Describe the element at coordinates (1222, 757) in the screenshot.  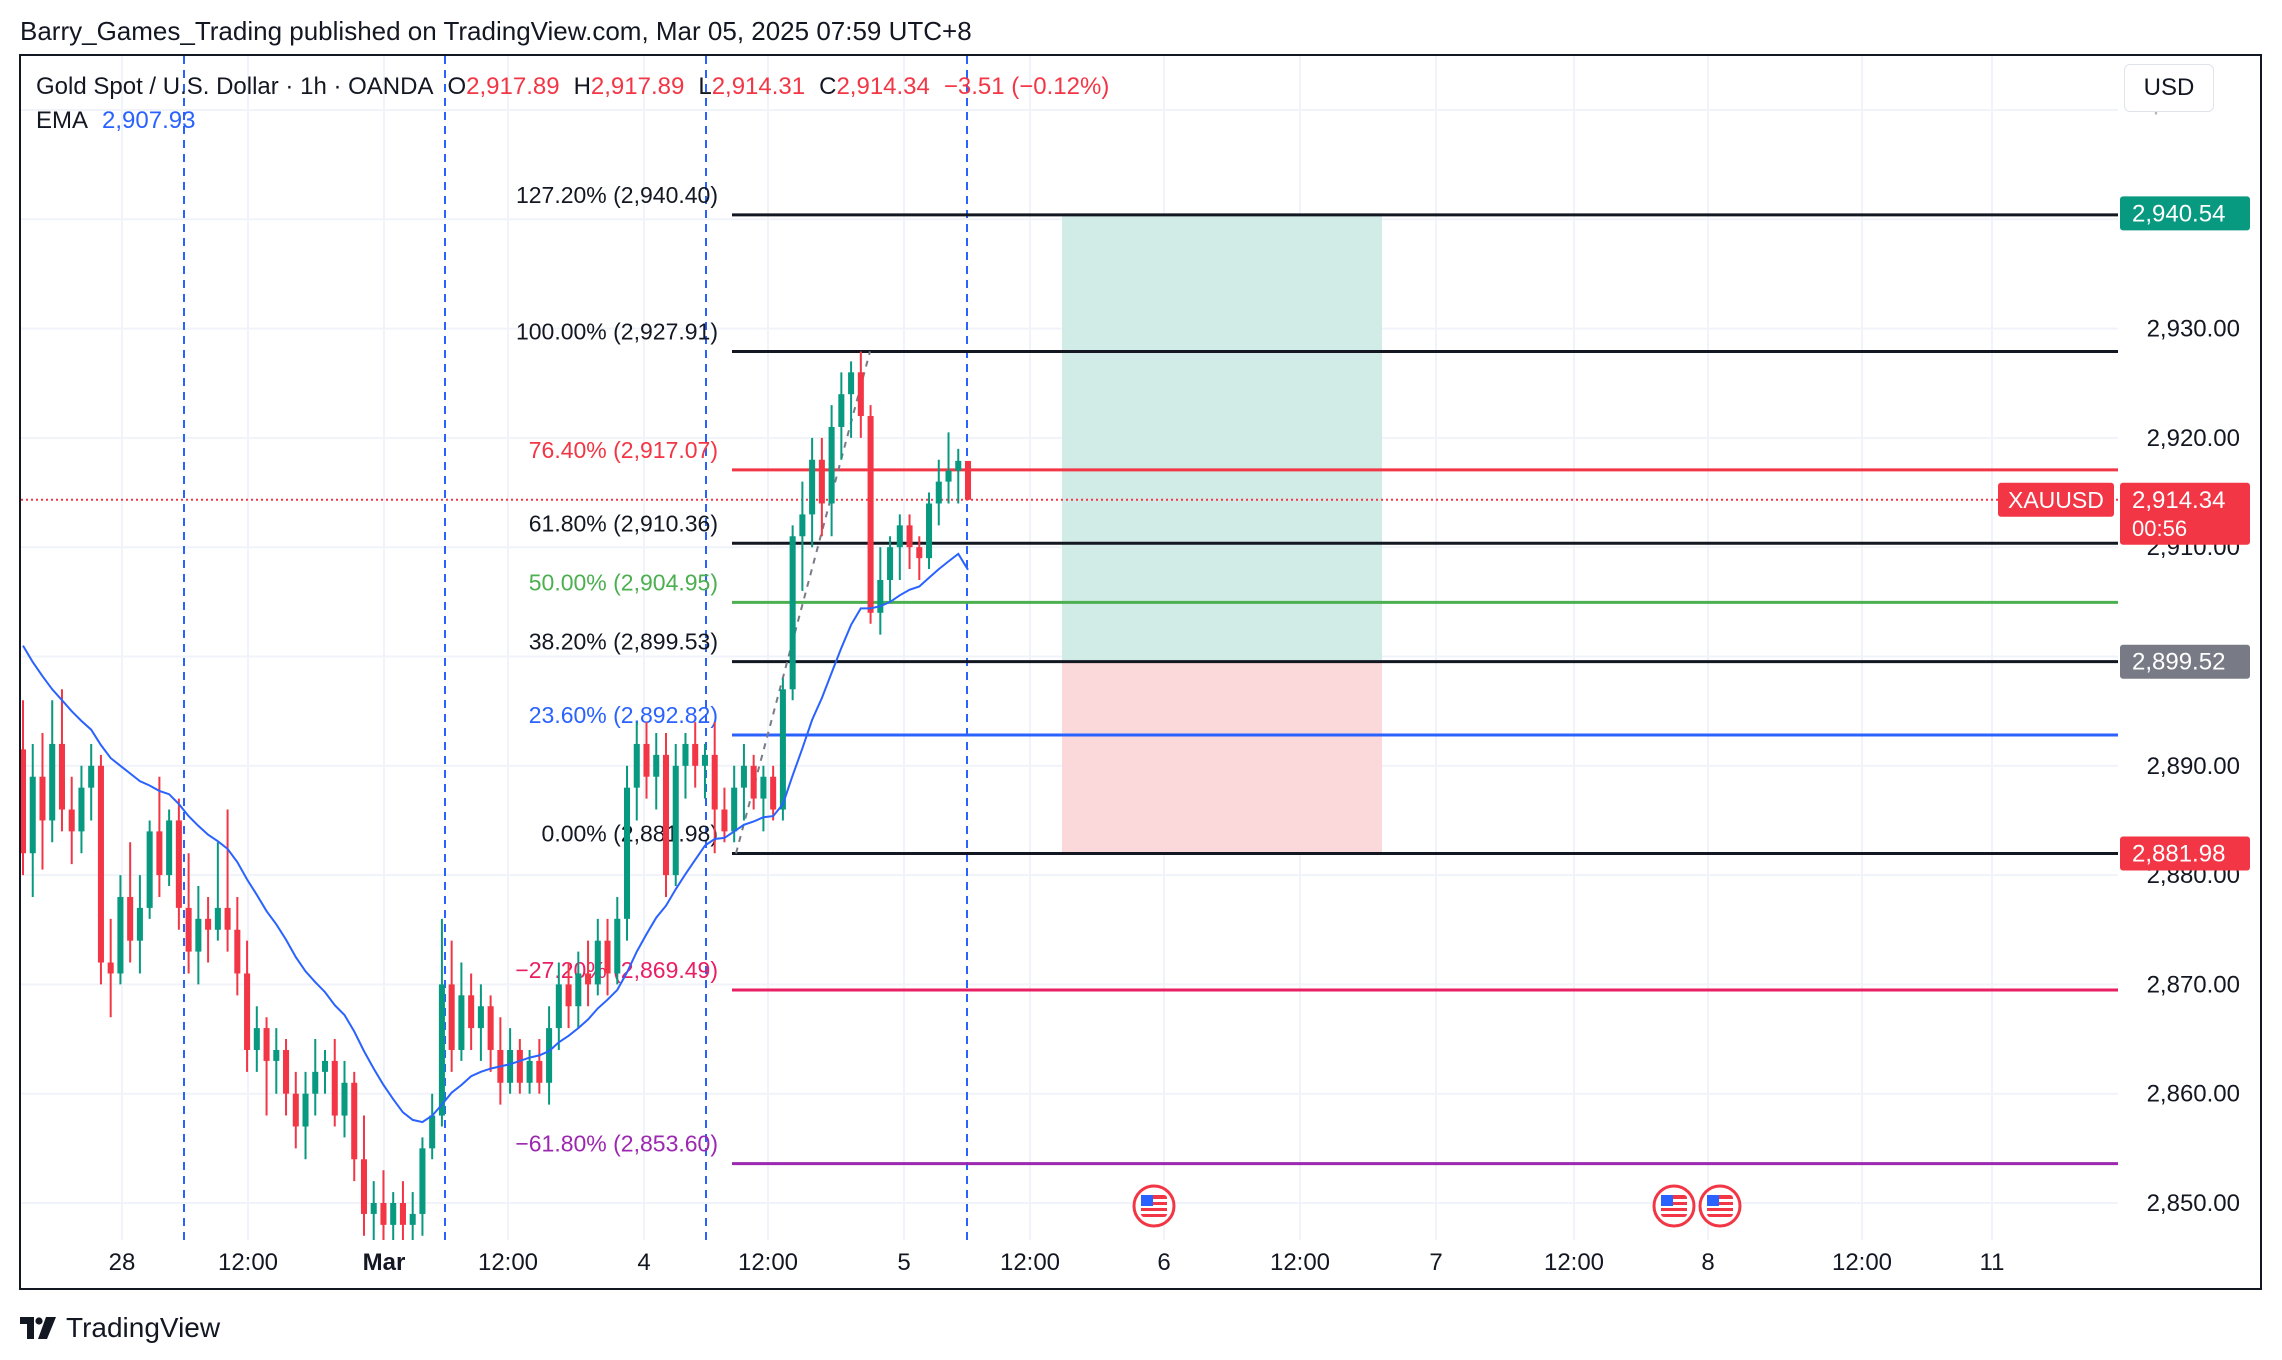
I see `stop-loss-zone` at that location.